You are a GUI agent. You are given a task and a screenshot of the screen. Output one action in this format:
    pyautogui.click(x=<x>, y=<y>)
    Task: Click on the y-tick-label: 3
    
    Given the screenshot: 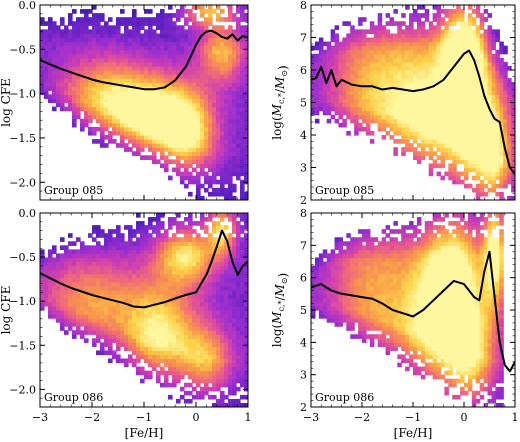 What is the action you would take?
    pyautogui.click(x=303, y=168)
    